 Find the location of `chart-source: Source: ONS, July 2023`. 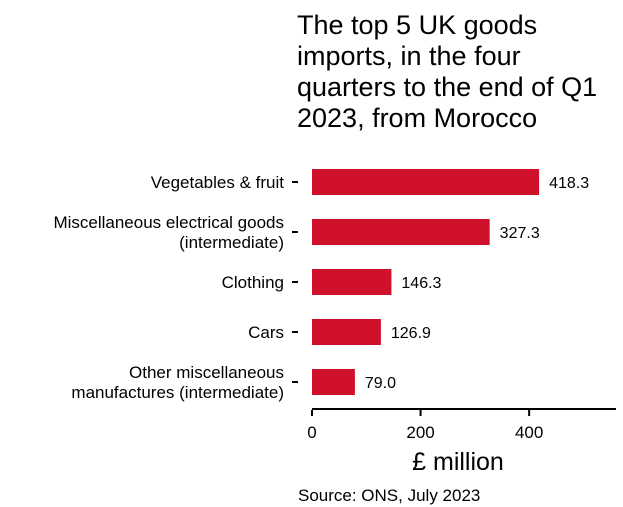

chart-source: Source: ONS, July 2023 is located at coordinates (389, 495).